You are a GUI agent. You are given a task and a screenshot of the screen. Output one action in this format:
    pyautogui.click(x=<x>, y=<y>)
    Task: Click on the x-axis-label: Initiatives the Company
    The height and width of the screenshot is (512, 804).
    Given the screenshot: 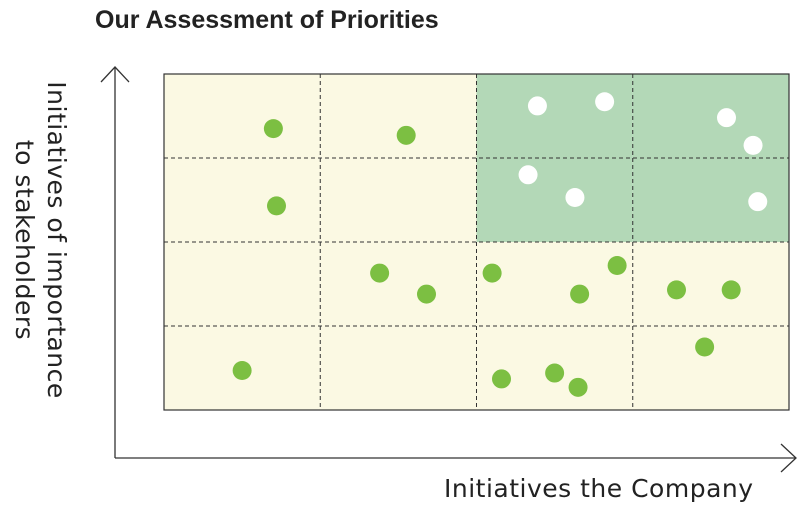 What is the action you would take?
    pyautogui.click(x=599, y=488)
    